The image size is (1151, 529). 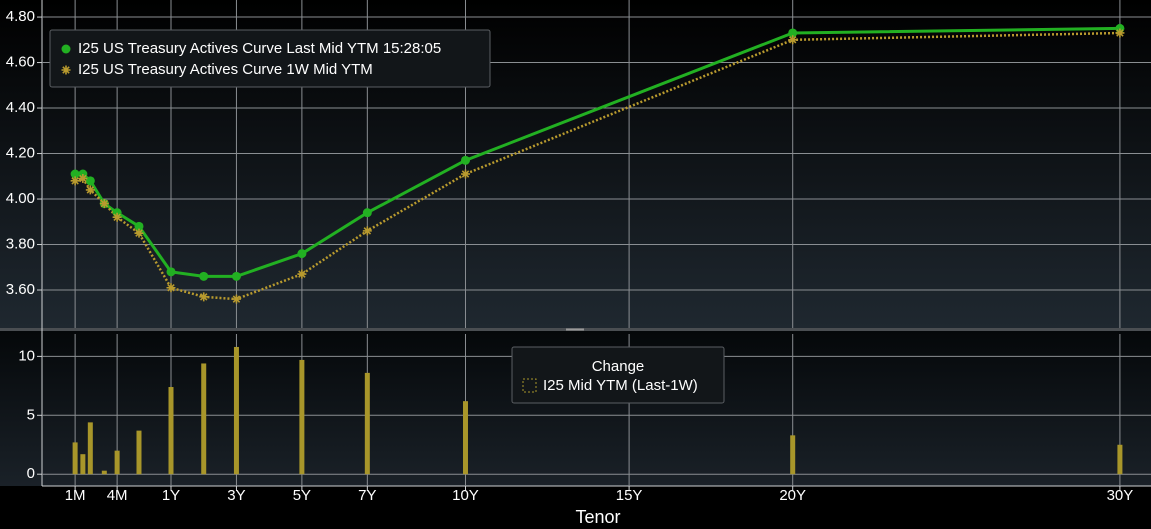 What do you see at coordinates (26, 355) in the screenshot?
I see `y-tick-label: 10` at bounding box center [26, 355].